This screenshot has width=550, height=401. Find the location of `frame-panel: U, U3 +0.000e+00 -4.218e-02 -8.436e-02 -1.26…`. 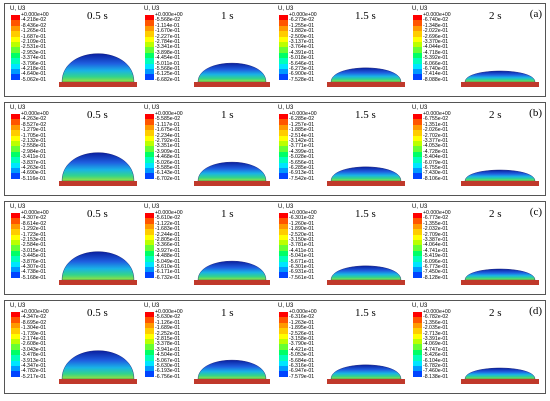

frame-panel: U, U3 +0.000e+00 -4.218e-02 -8.436e-02 -1.26… is located at coordinates (73, 50).